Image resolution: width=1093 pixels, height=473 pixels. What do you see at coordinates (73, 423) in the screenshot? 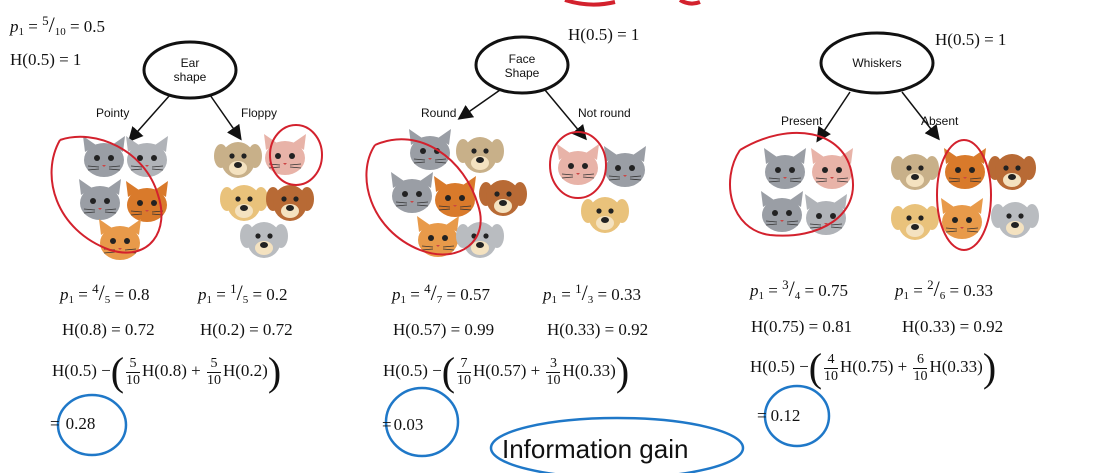
I see `ig-result-ear: = 0.28` at bounding box center [73, 423].